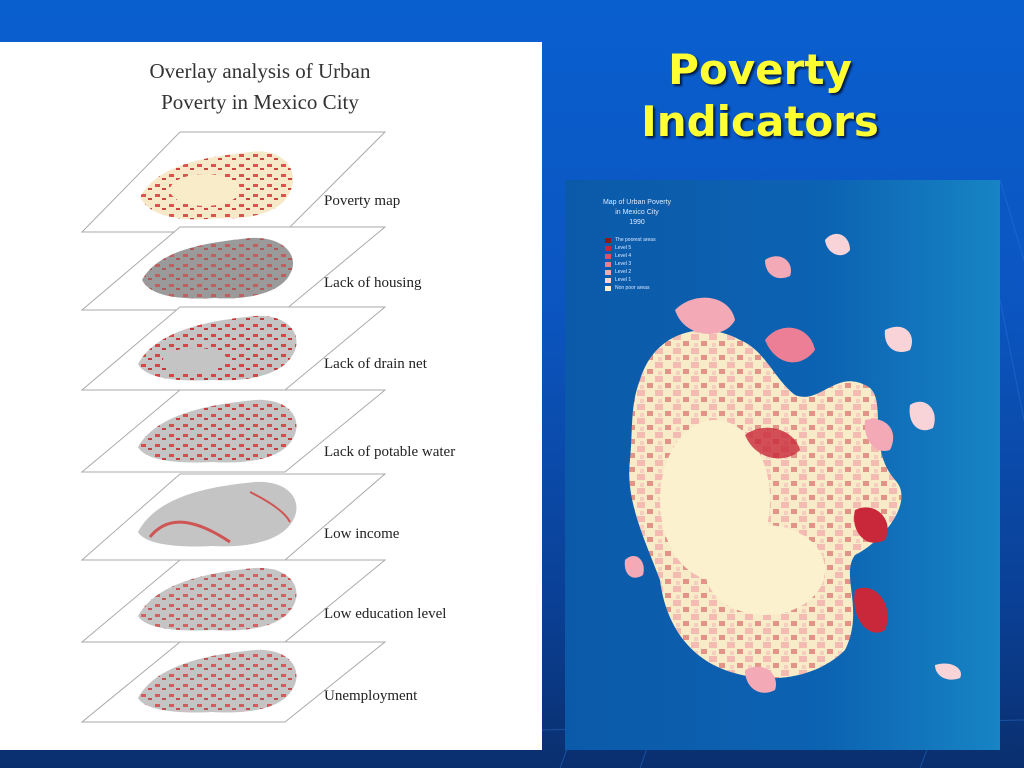  What do you see at coordinates (760, 96) in the screenshot?
I see `slide-title: Poverty Indicators` at bounding box center [760, 96].